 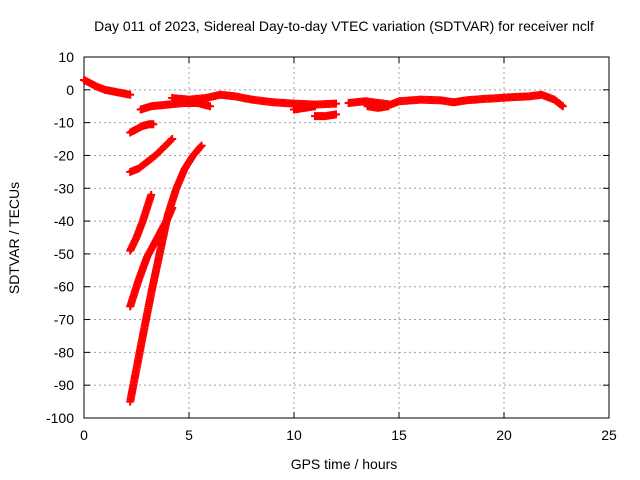 What do you see at coordinates (60, 418) in the screenshot?
I see `y-tick-label: -100` at bounding box center [60, 418].